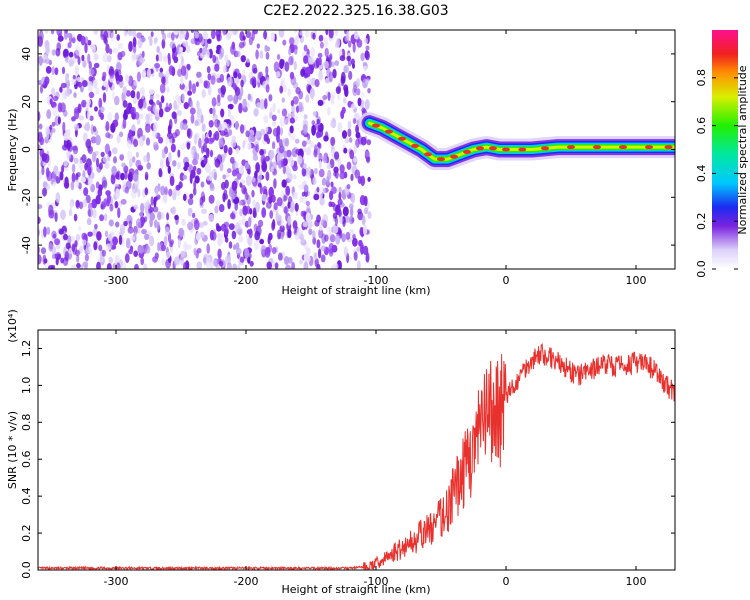  Describe the element at coordinates (116, 280) in the screenshot. I see `spectrogram-x-tick-label: -300` at that location.